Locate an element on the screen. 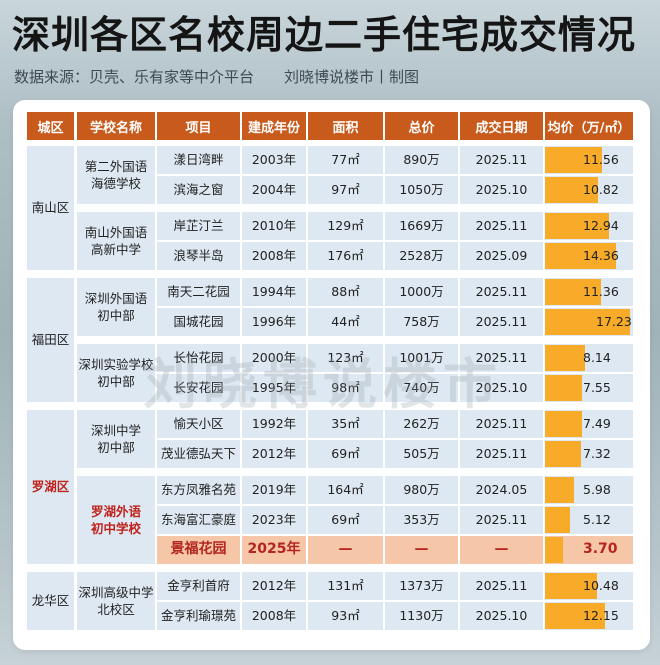  table-cell-total: 1130万 is located at coordinates (421, 616).